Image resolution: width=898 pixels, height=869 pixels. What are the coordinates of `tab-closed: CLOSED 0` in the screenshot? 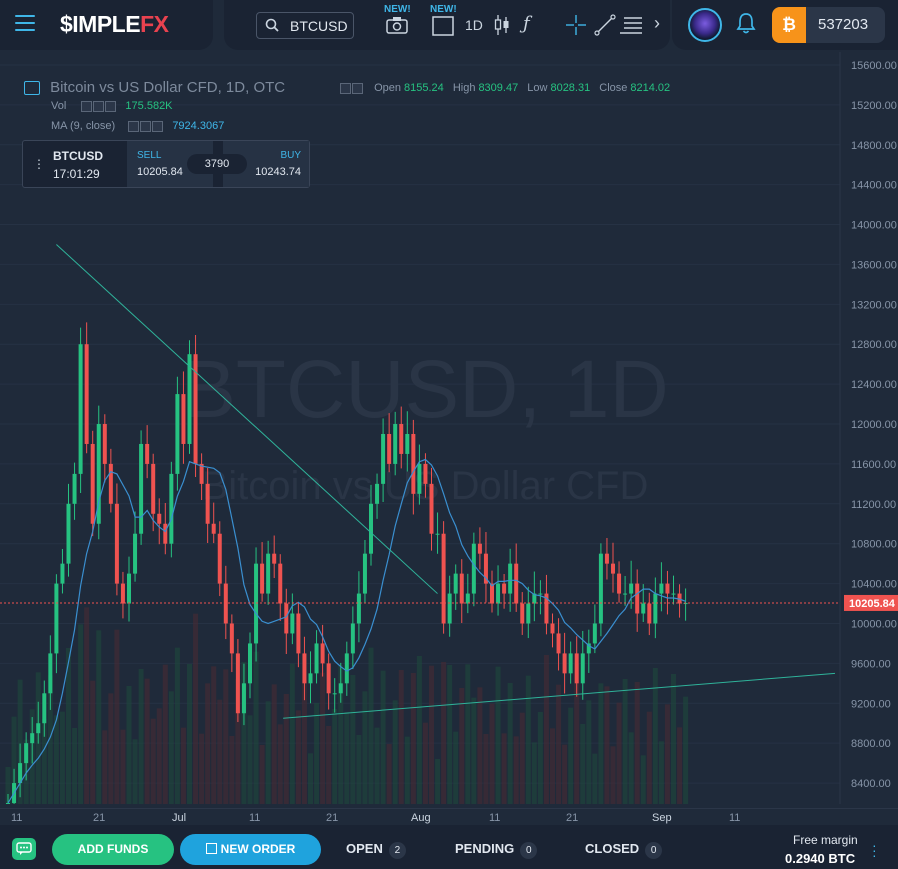 It's located at (624, 850).